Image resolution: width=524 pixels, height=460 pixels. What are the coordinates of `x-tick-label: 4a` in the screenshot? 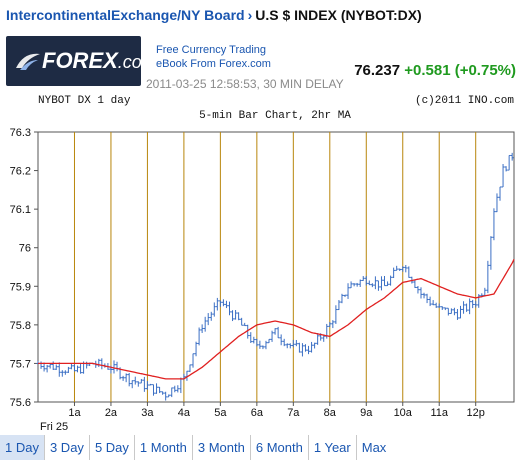 It's located at (184, 413).